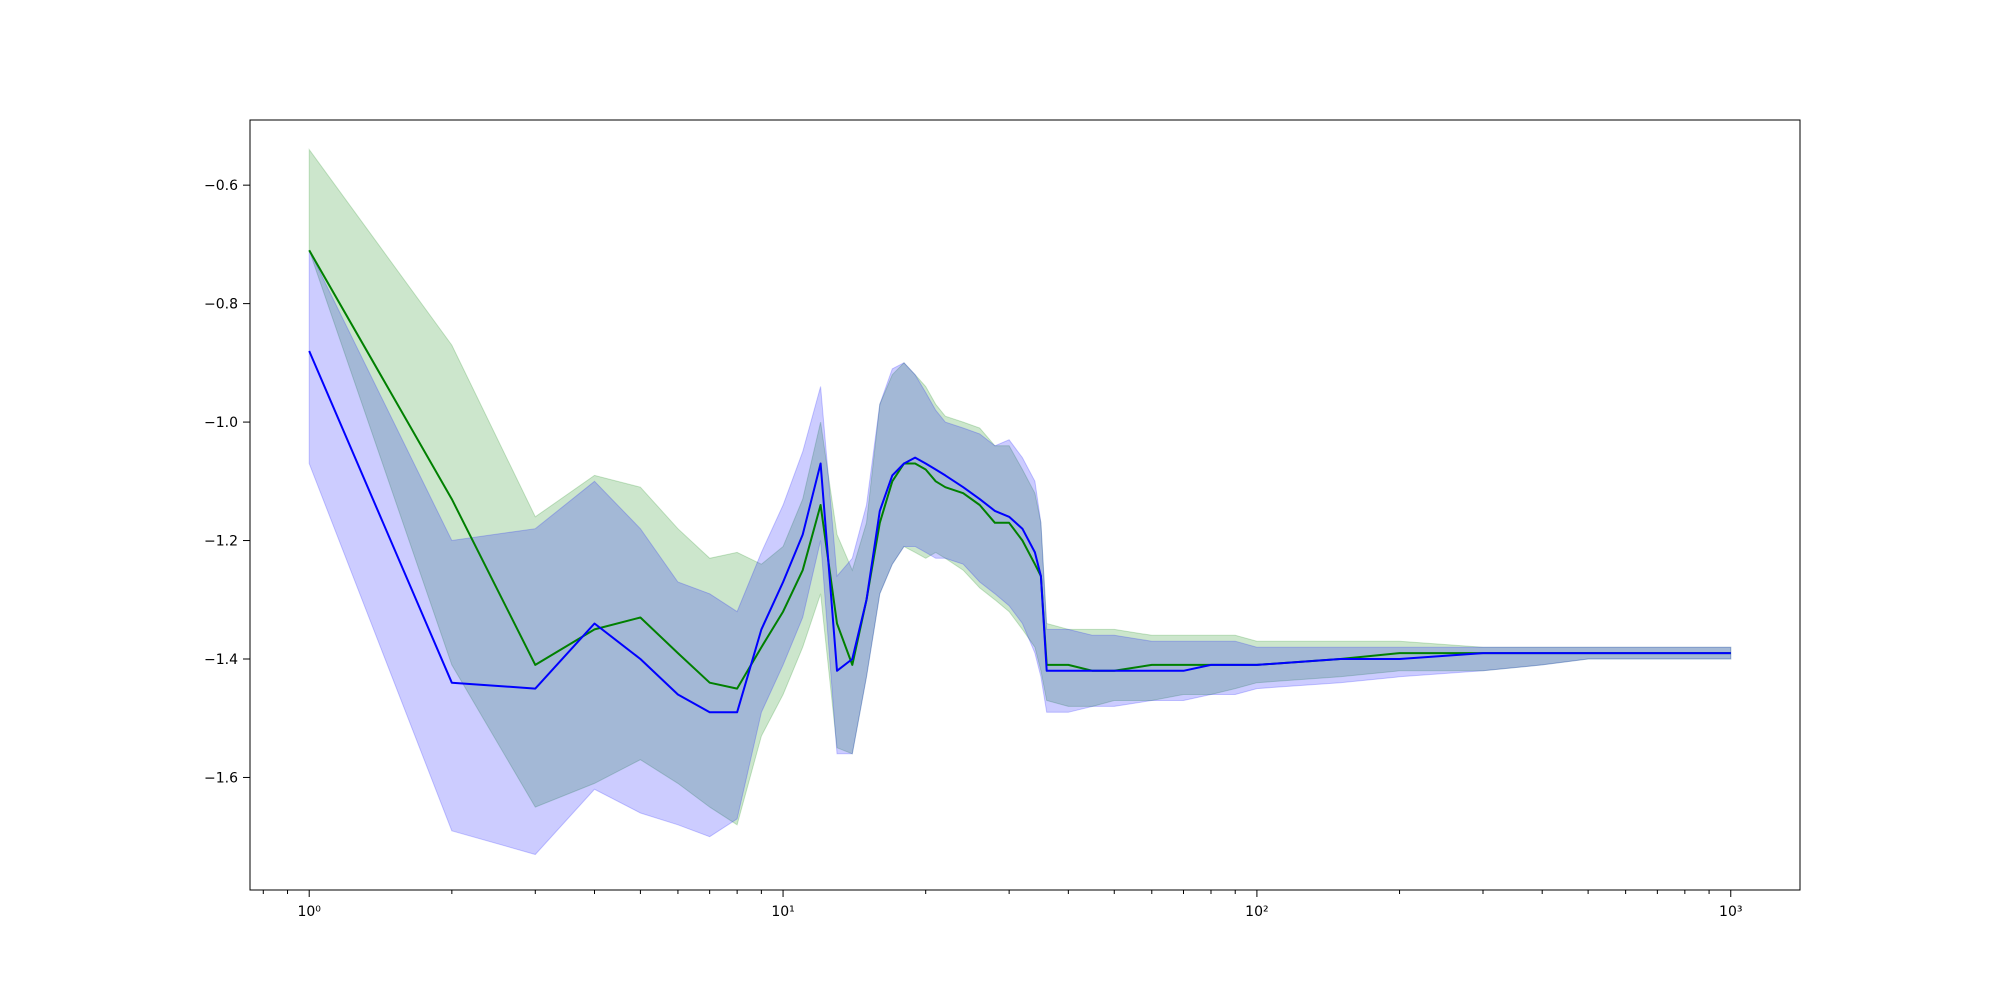  What do you see at coordinates (1730, 912) in the screenshot?
I see `x-tick-label: 10³` at bounding box center [1730, 912].